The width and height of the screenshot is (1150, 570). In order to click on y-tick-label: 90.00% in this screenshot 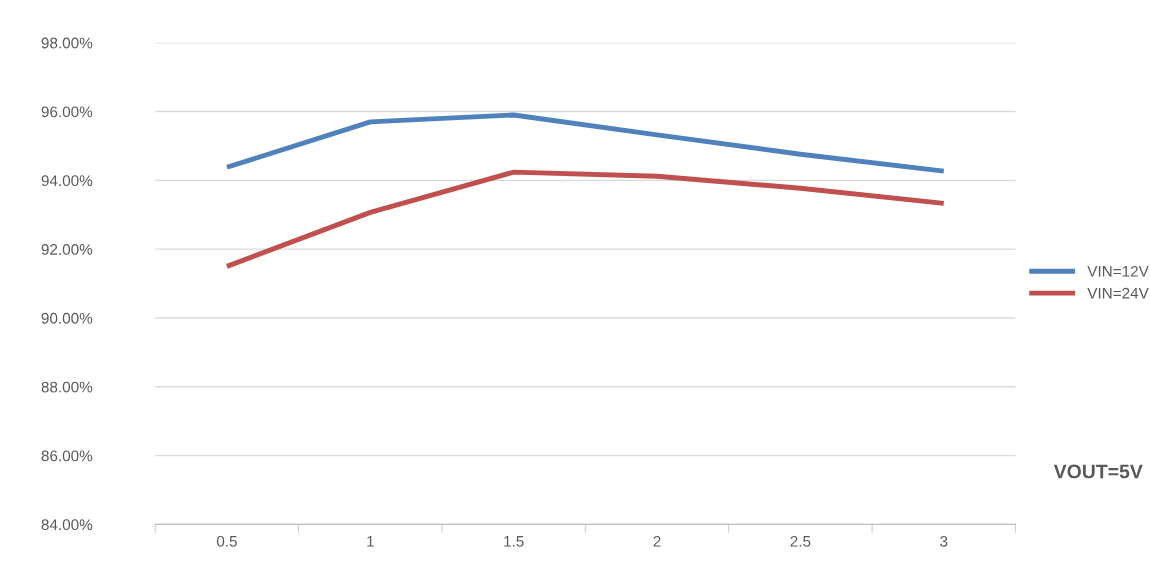, I will do `click(67, 318)`.